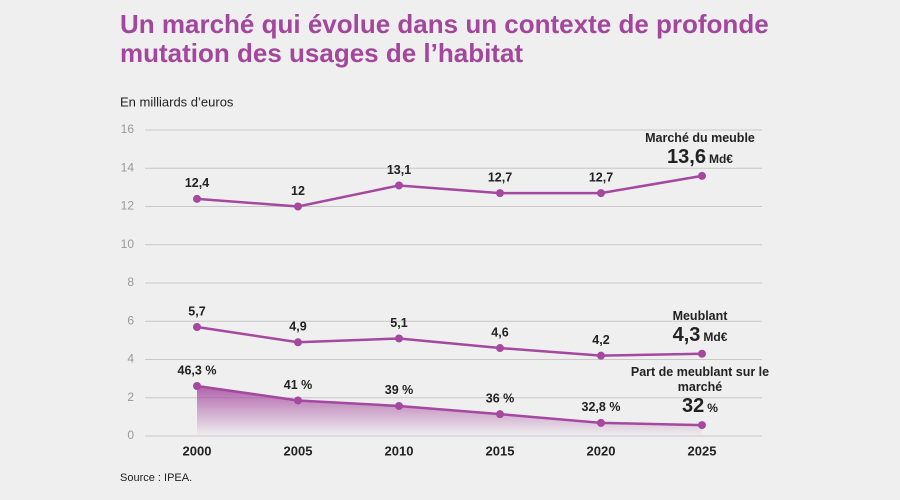  I want to click on y-tick-label: 16, so click(128, 129).